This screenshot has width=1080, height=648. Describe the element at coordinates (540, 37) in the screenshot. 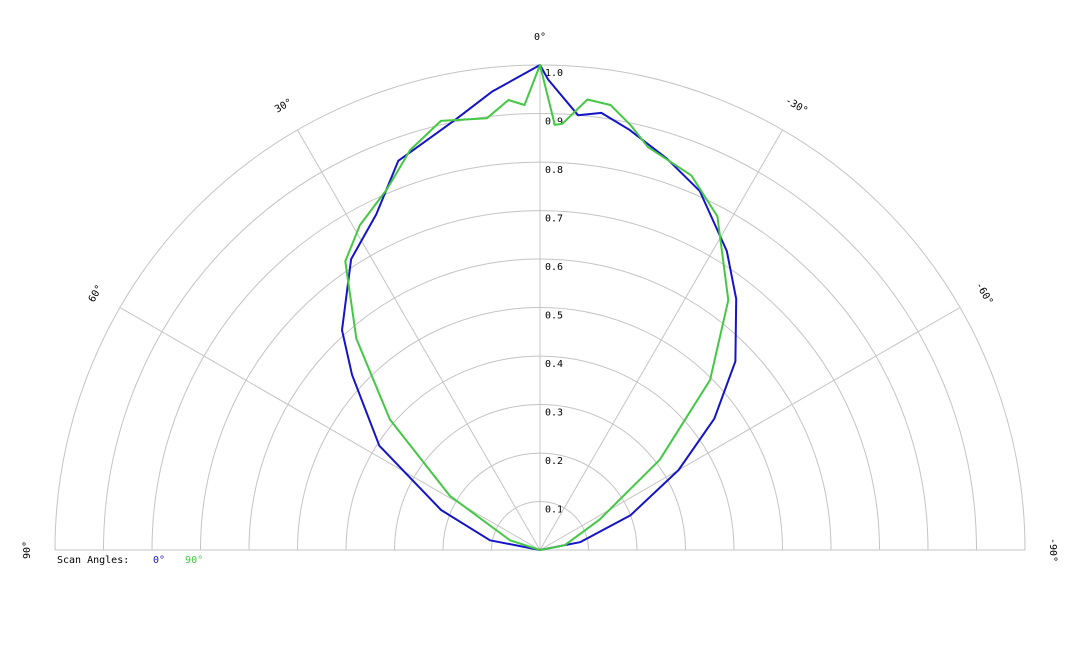

I see `theta-tick-label: 0°` at that location.